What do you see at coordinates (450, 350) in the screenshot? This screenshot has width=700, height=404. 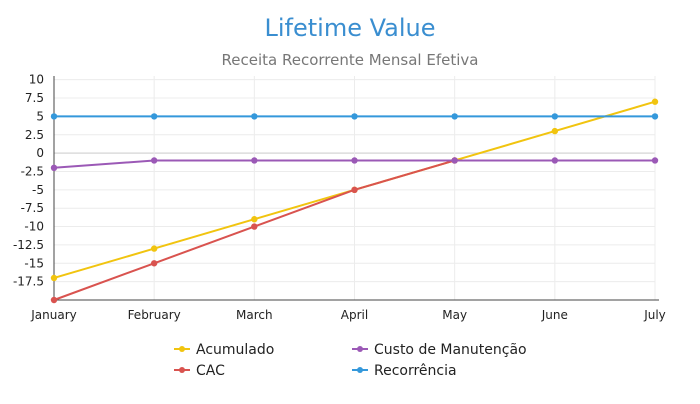 I see `legend-label: Custo de Manutenção` at bounding box center [450, 350].